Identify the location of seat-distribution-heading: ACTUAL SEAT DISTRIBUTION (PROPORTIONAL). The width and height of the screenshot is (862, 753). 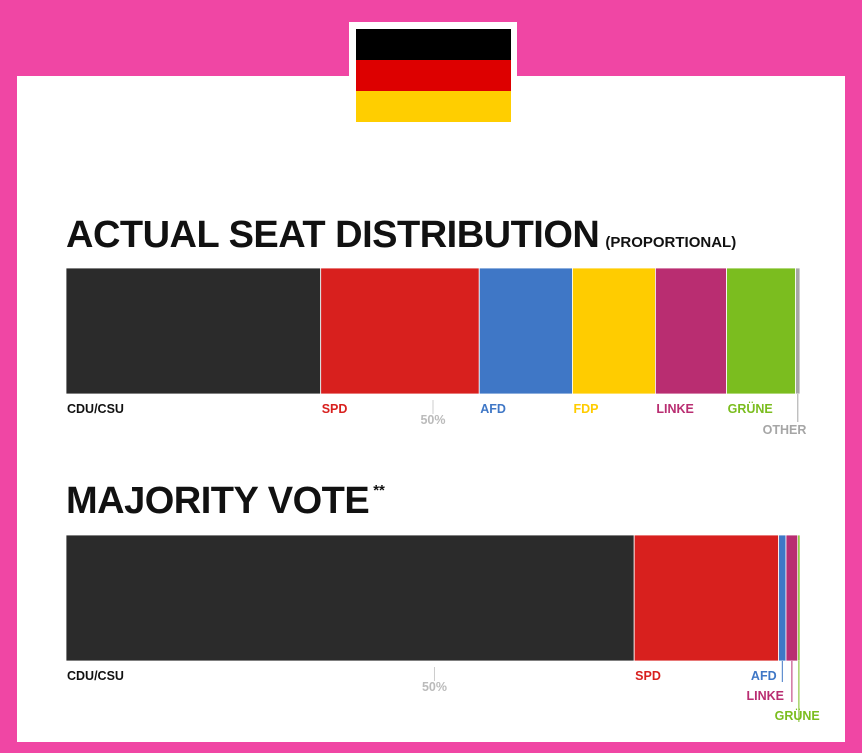
(401, 235).